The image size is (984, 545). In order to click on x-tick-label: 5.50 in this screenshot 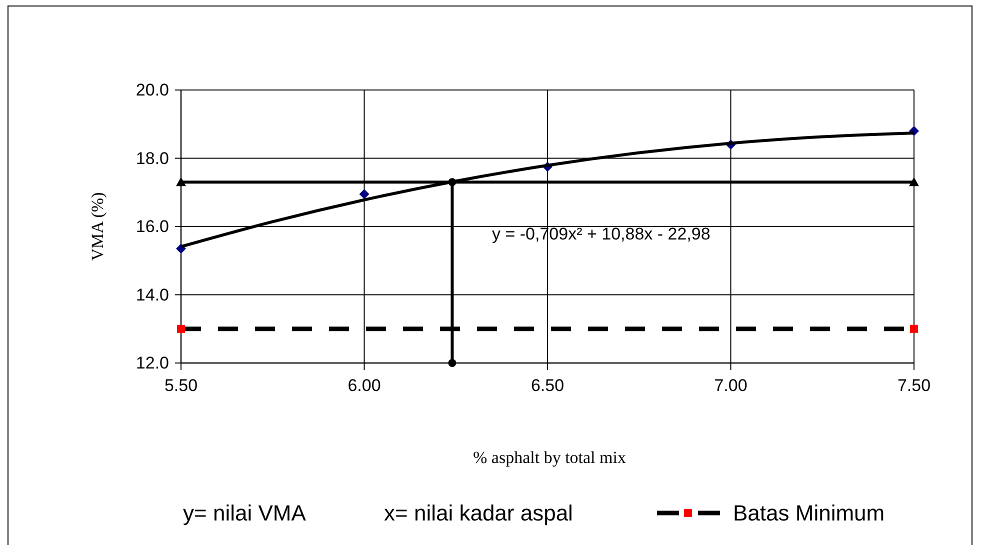, I will do `click(181, 385)`.